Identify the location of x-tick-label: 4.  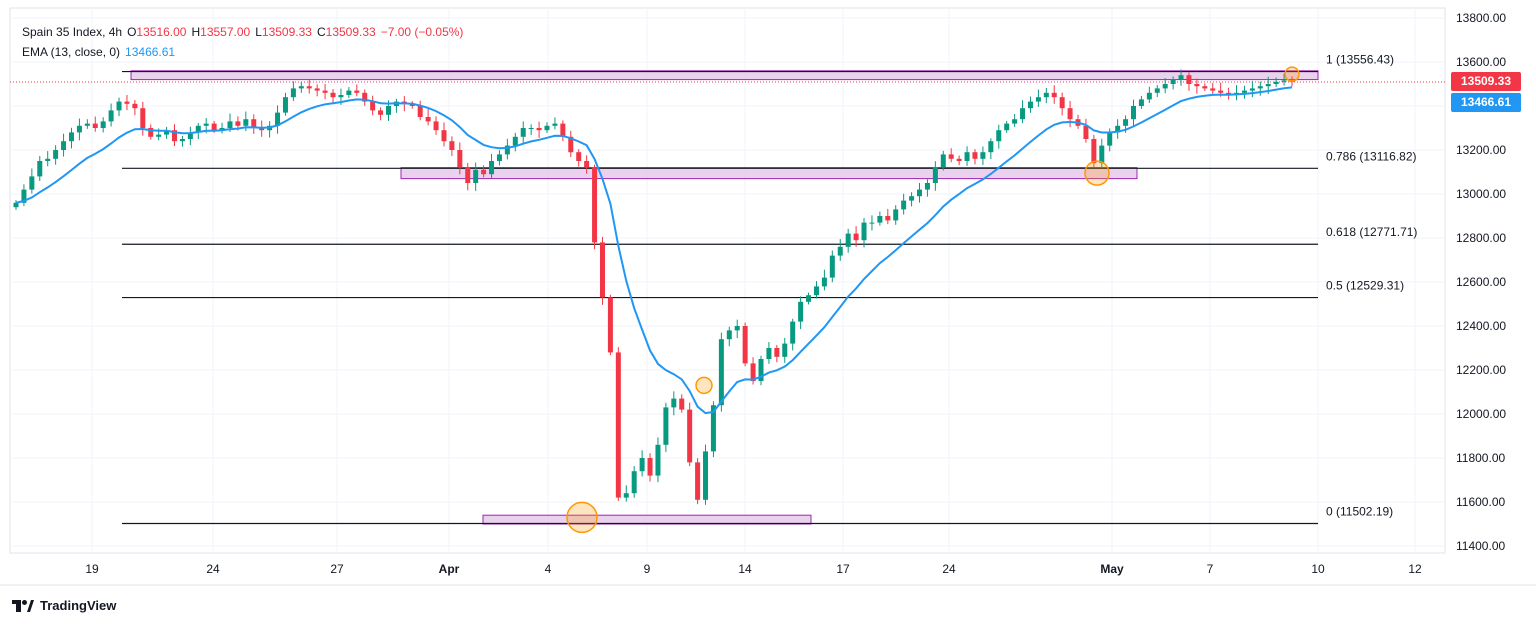
(548, 569).